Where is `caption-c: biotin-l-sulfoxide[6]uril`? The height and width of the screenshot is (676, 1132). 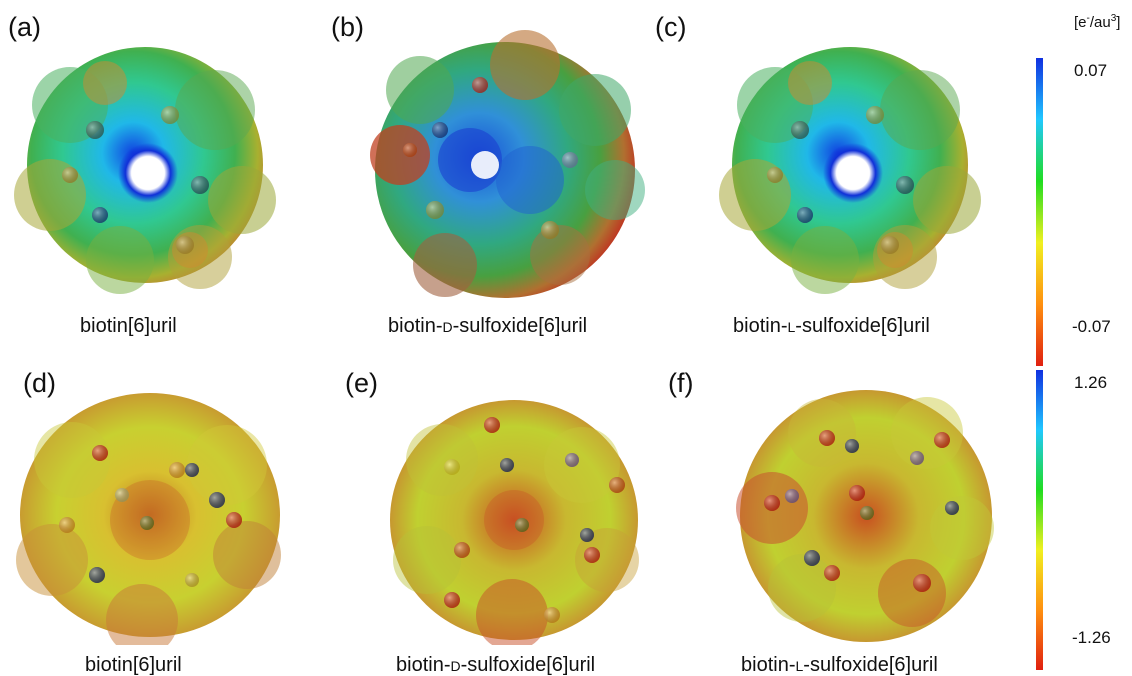
caption-c: biotin-l-sulfoxide[6]uril is located at coordinates (831, 326).